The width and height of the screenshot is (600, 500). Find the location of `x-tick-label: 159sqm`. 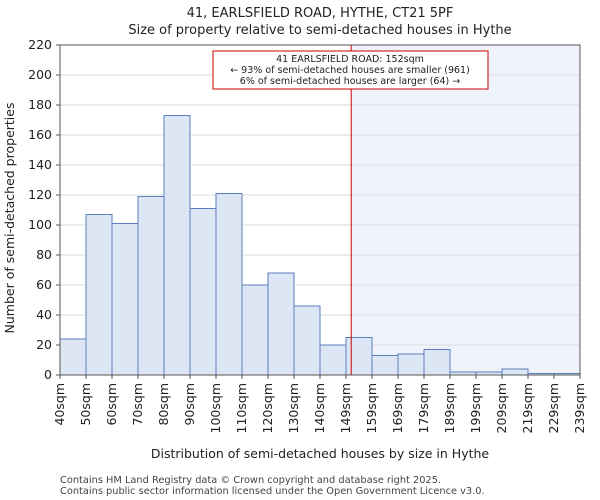

x-tick-label: 159sqm is located at coordinates (371, 408).